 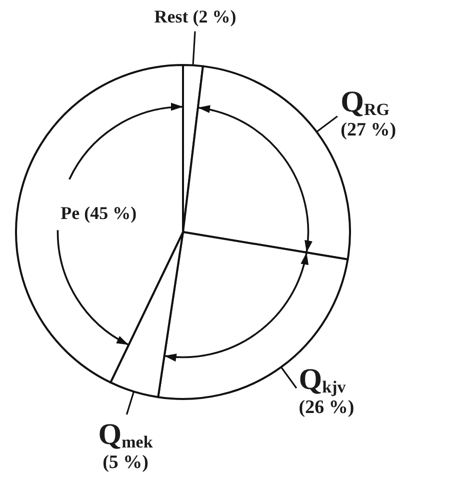 What do you see at coordinates (326, 407) in the screenshot?
I see `data-label: (26 %)` at bounding box center [326, 407].